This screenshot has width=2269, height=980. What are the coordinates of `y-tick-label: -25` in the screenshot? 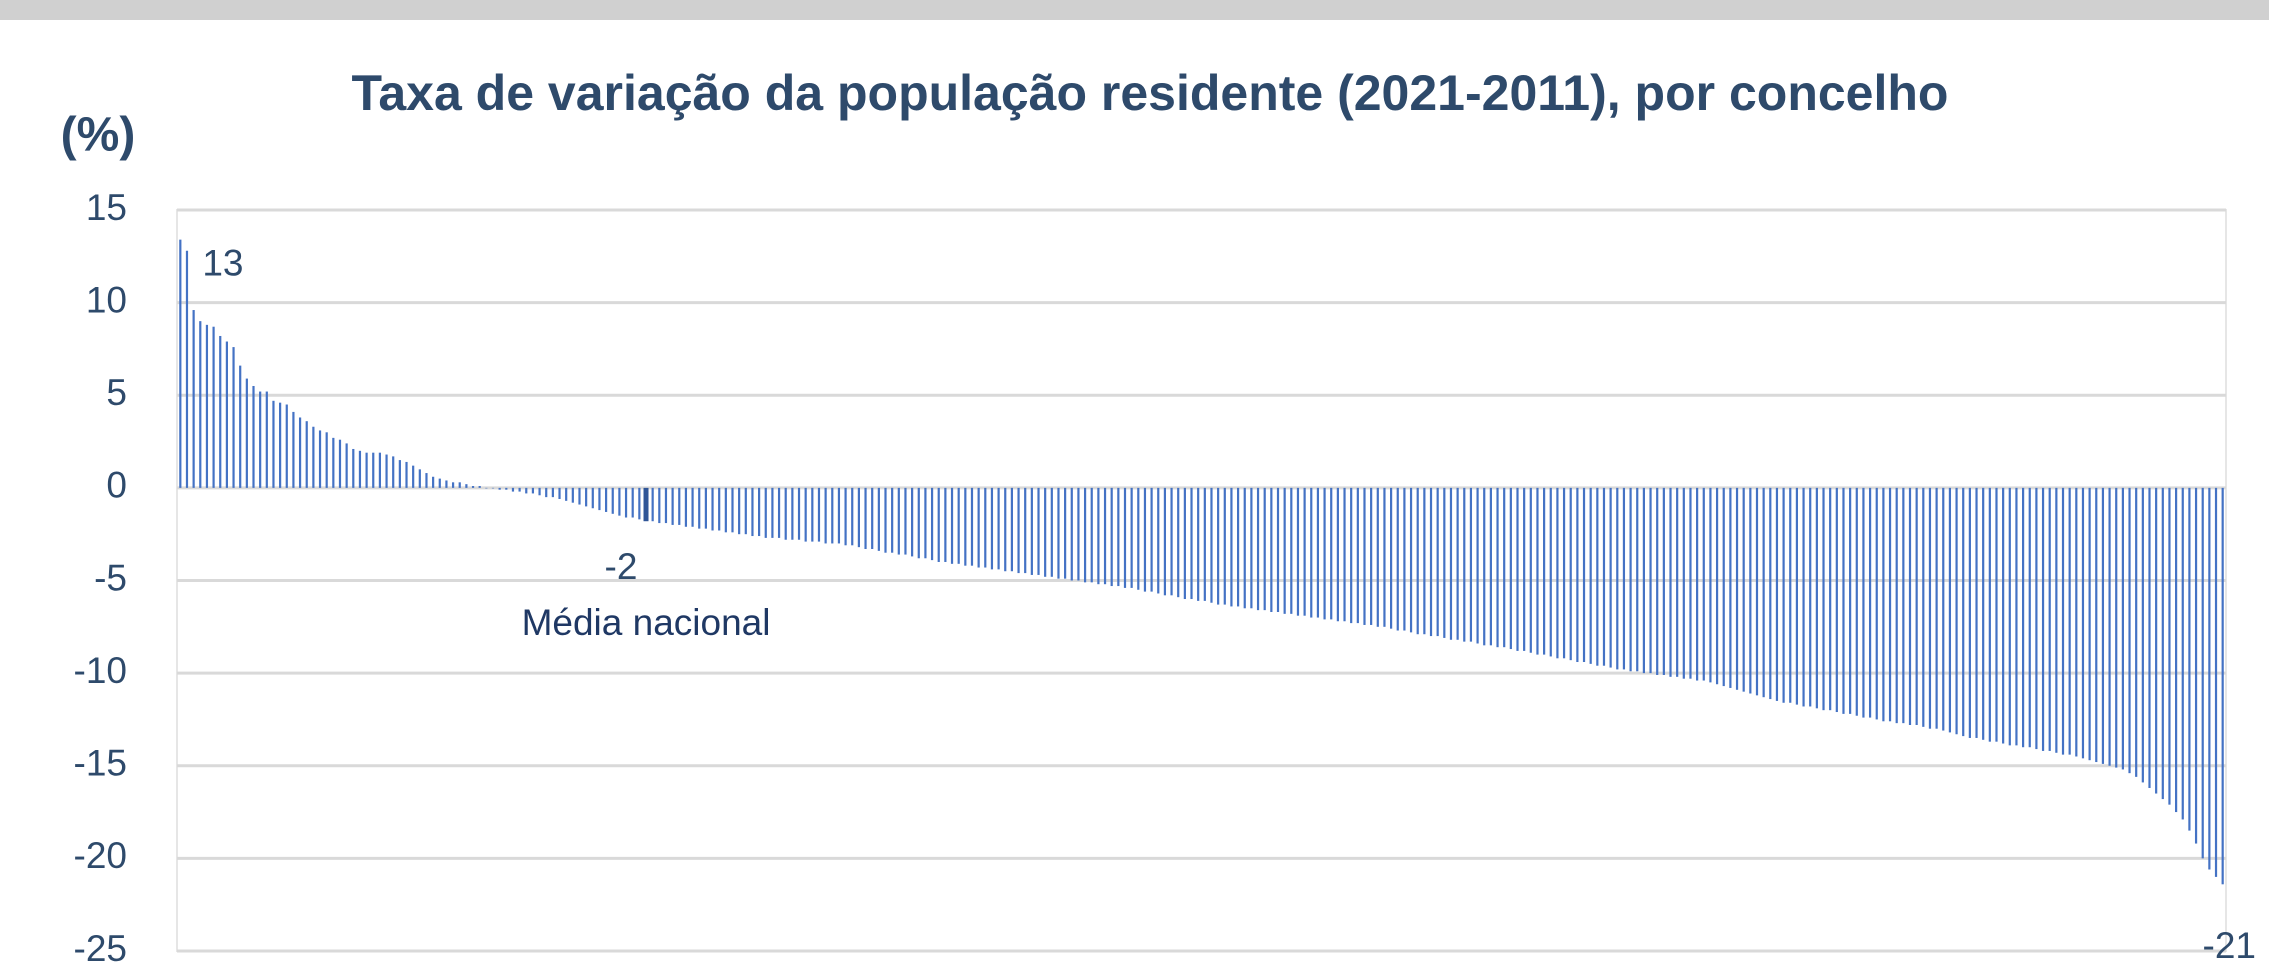 It's located at (100, 948).